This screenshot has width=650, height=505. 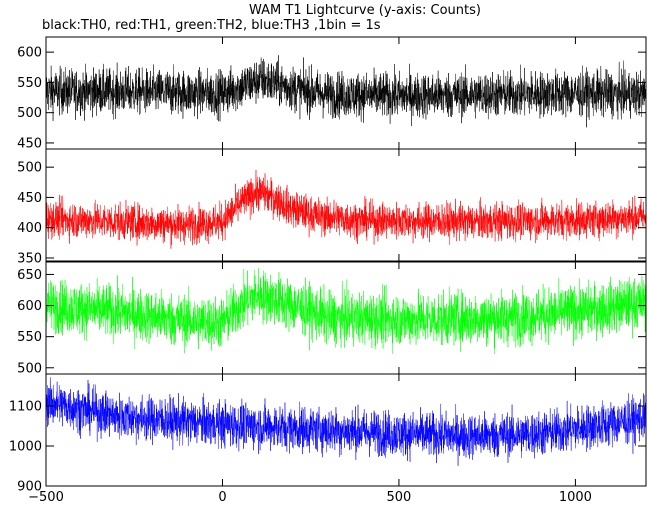 What do you see at coordinates (346, 91) in the screenshot?
I see `series-line-th0` at bounding box center [346, 91].